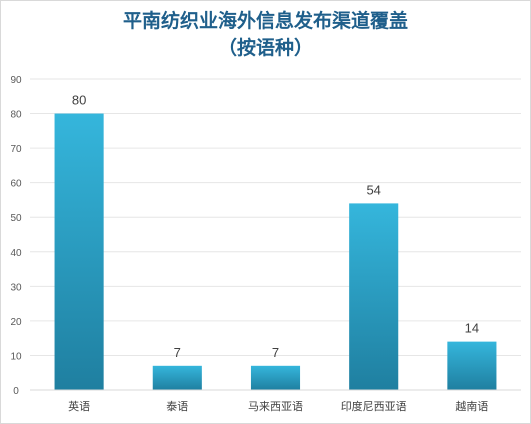 The width and height of the screenshot is (531, 424). I want to click on x-tick-label: 马来西亚语, so click(275, 406).